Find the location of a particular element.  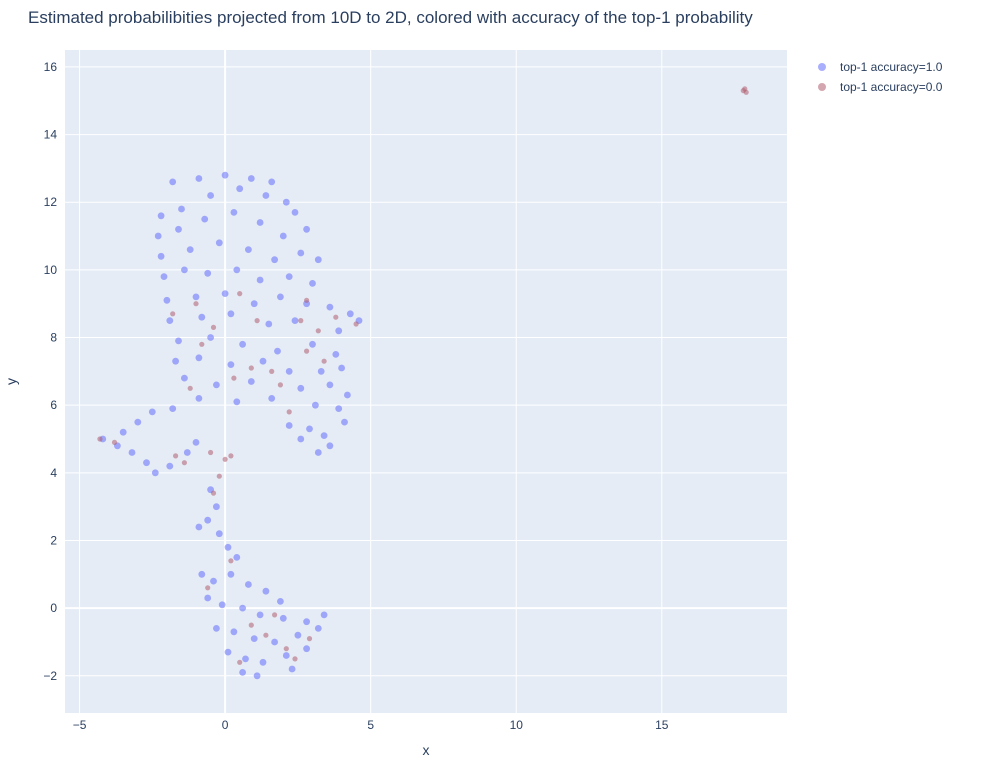

y-tick-label: 8 is located at coordinates (53, 338).